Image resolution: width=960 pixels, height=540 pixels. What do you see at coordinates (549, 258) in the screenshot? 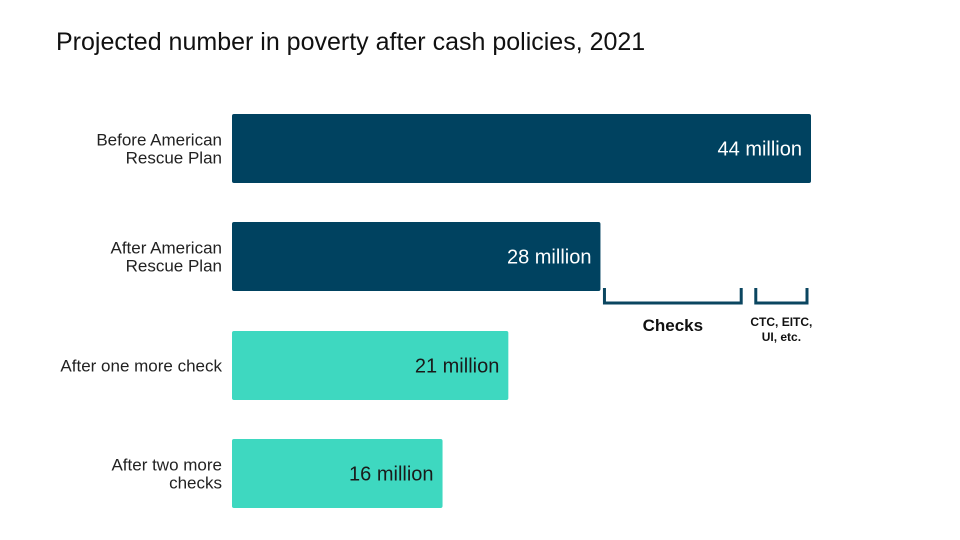
I see `value-label: 28 million` at bounding box center [549, 258].